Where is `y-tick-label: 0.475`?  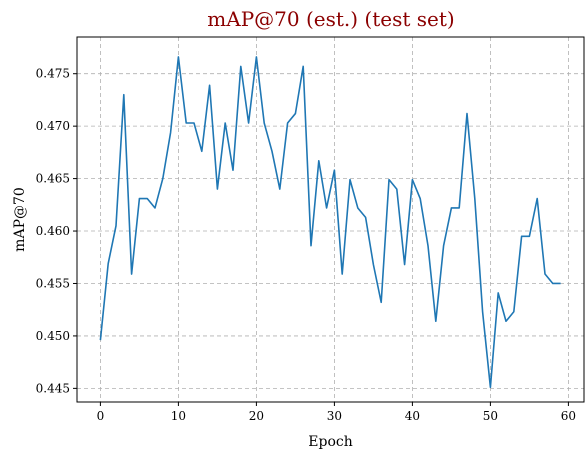
y-tick-label: 0.475 is located at coordinates (53, 74).